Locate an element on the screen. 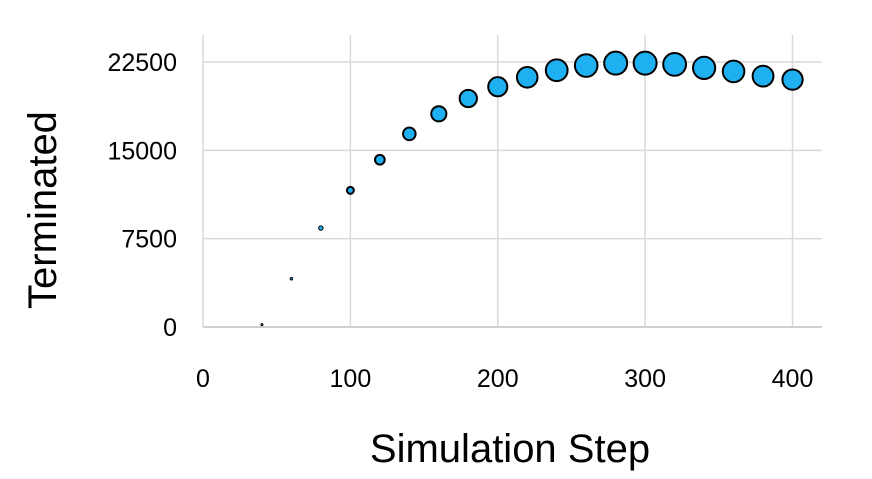 The image size is (872, 479). y-axis-label: Terminated is located at coordinates (43, 210).